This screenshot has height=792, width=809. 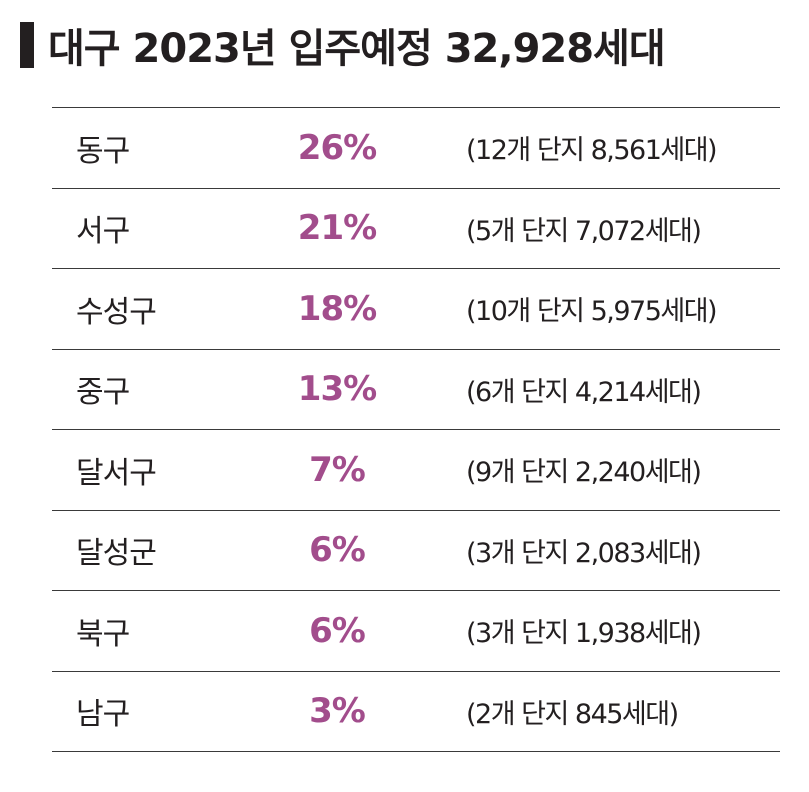 What do you see at coordinates (103, 393) in the screenshot?
I see `district-name: 중구` at bounding box center [103, 393].